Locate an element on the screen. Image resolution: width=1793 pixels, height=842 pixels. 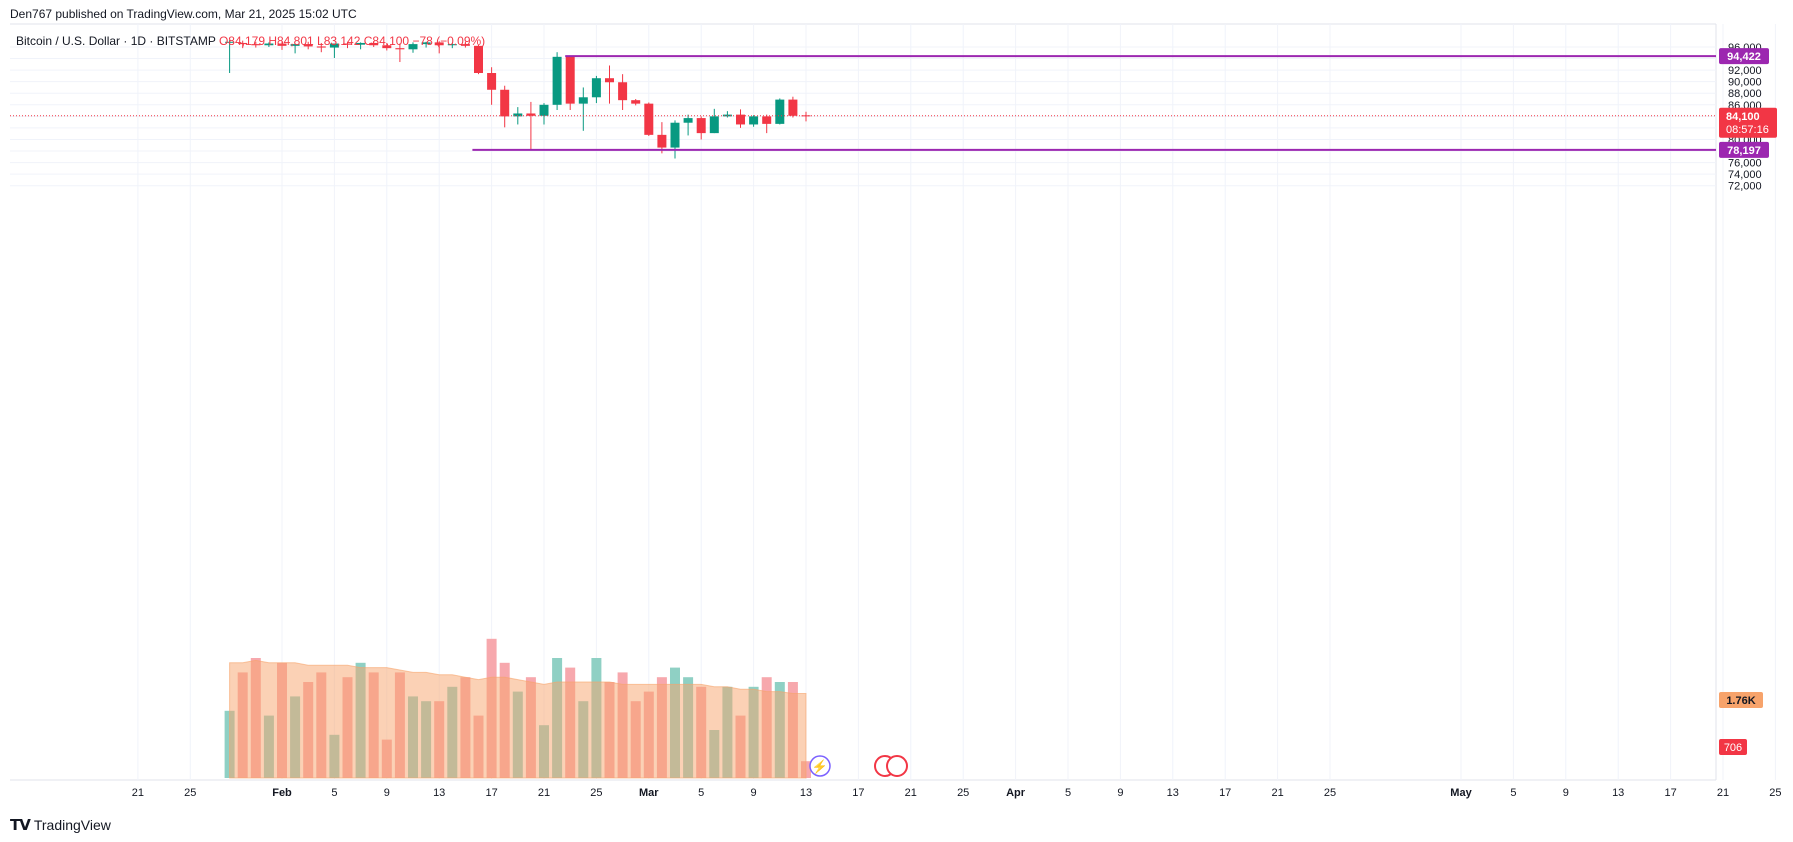
volume-ma-label: 1.76K is located at coordinates (1740, 701).